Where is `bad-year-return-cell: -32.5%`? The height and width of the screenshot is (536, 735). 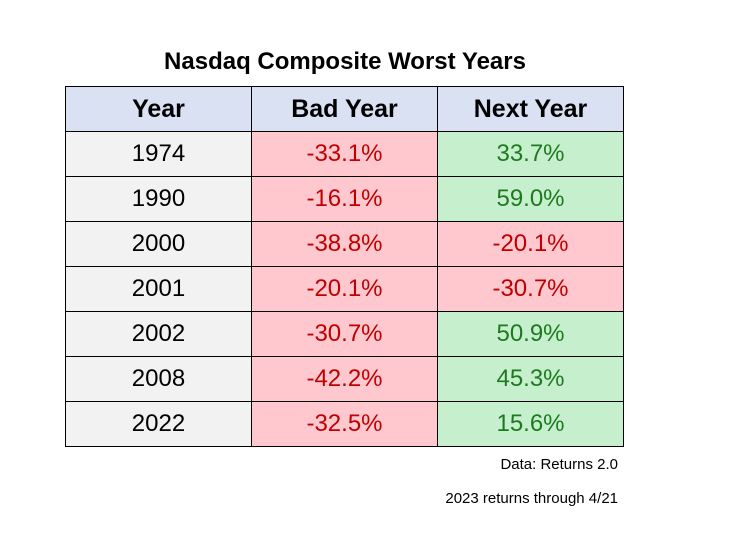
bad-year-return-cell: -32.5% is located at coordinates (344, 424).